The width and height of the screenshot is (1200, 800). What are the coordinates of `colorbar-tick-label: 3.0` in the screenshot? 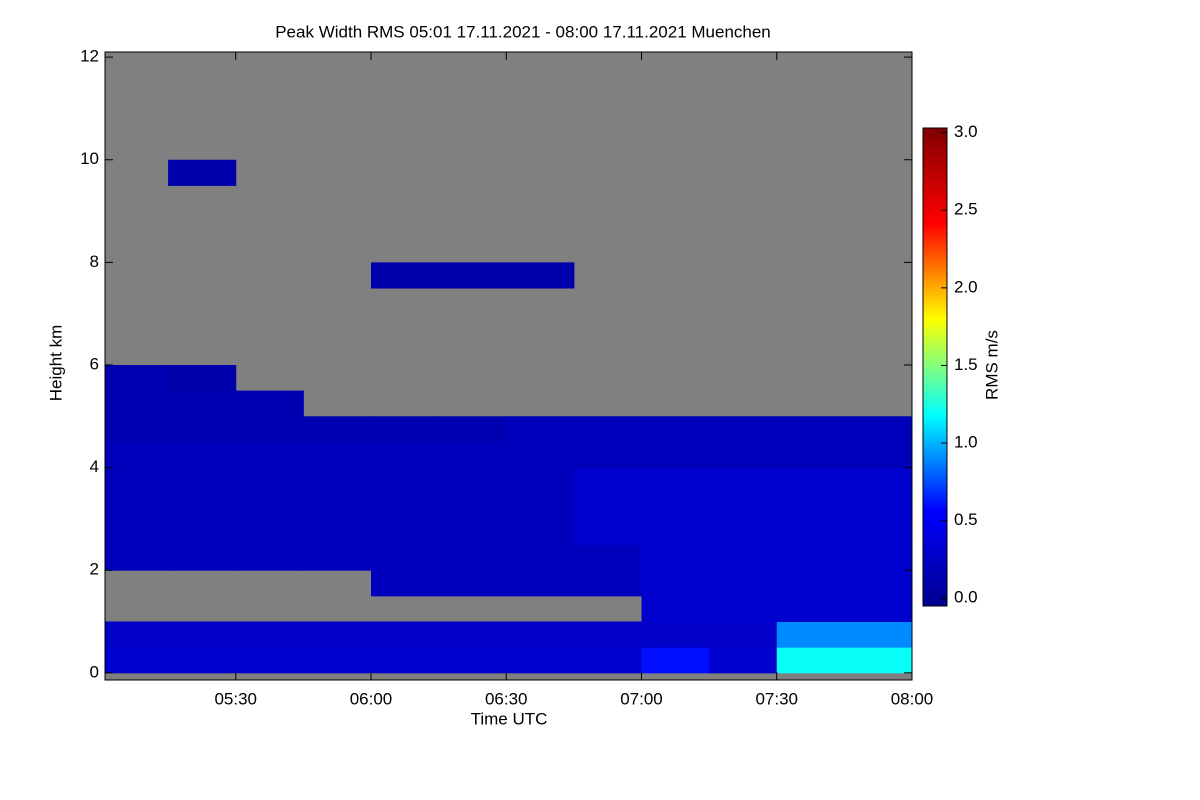 It's located at (966, 131).